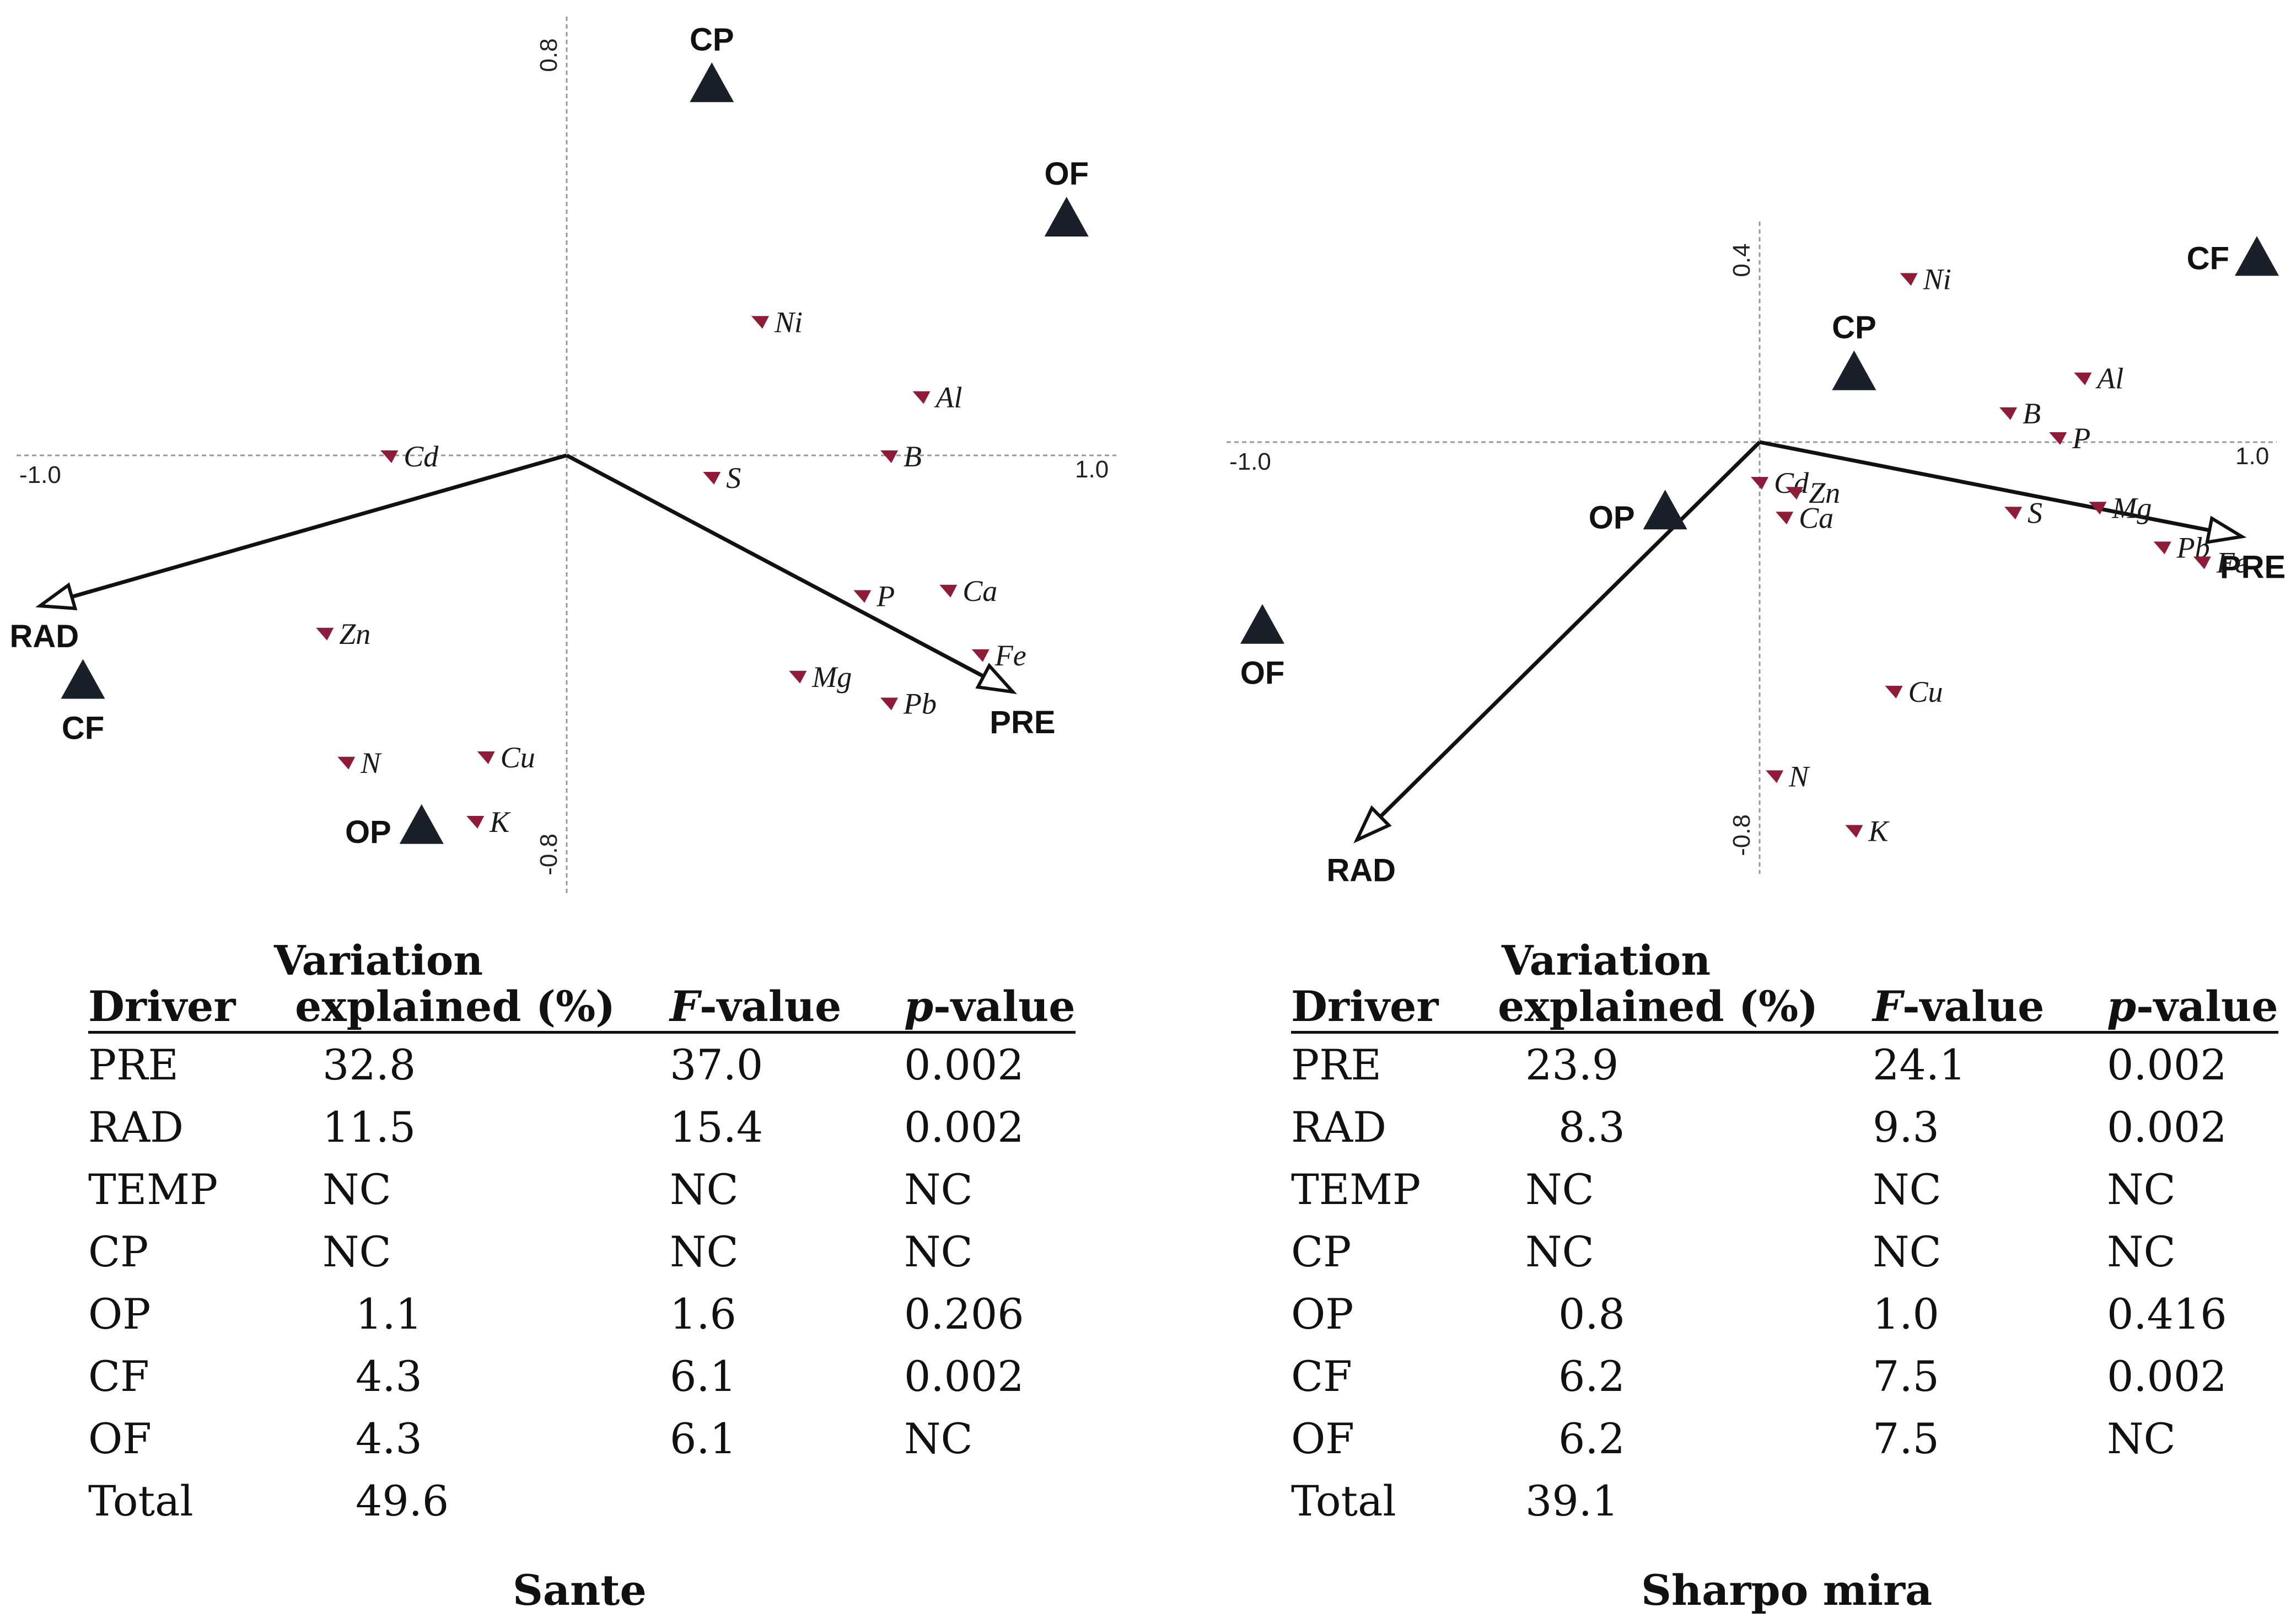 The image size is (2296, 1623). What do you see at coordinates (1785, 1127) in the screenshot?
I see `table-row: RAD 8.3 9.3 0.002` at bounding box center [1785, 1127].